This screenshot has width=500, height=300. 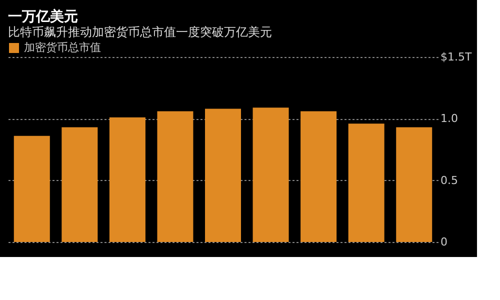 What do you see at coordinates (449, 119) in the screenshot?
I see `y-tick-label: 1.0` at bounding box center [449, 119].